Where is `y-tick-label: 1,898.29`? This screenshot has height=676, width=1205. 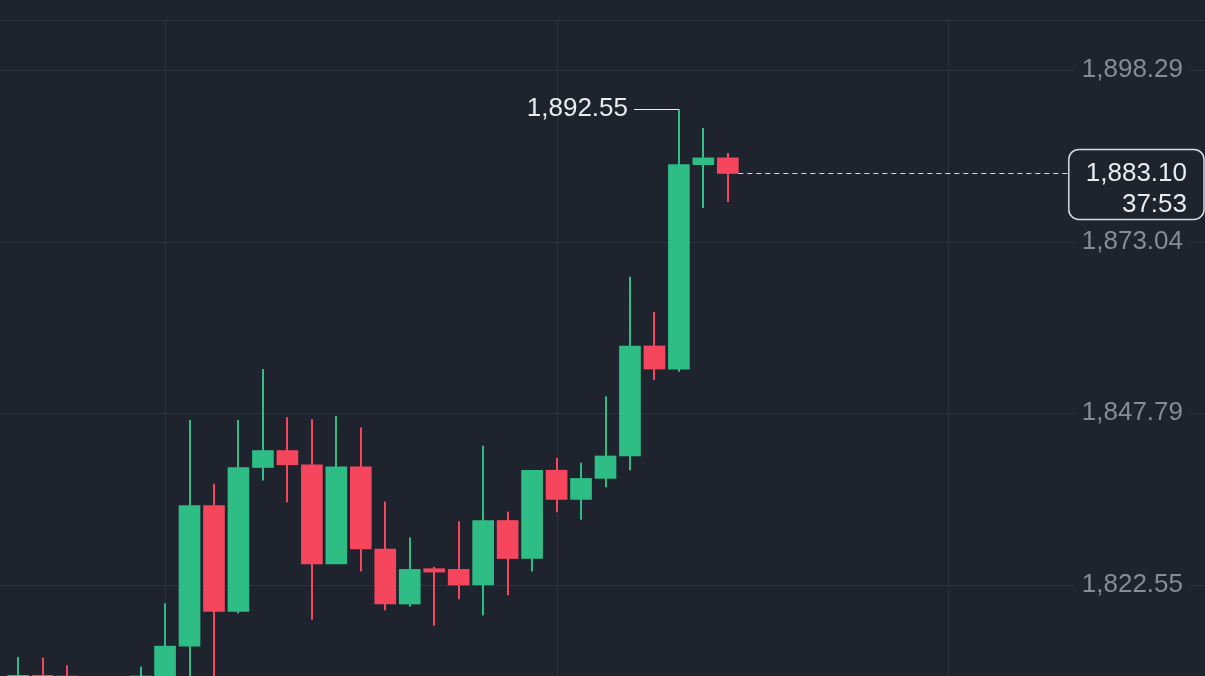
y-tick-label: 1,898.29 is located at coordinates (1132, 68).